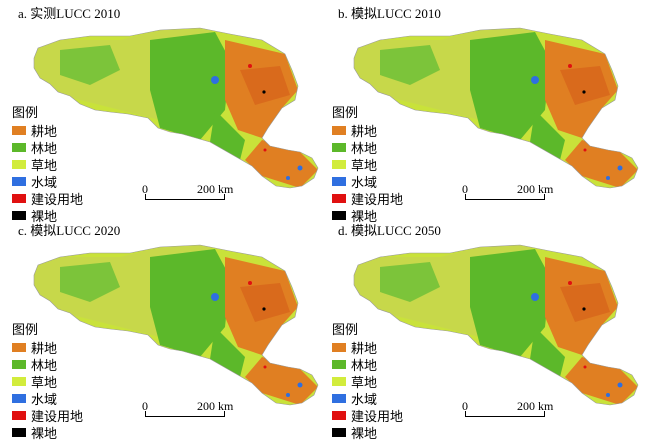  What do you see at coordinates (389, 13) in the screenshot?
I see `map-title: b. 模拟LUCC 2010` at bounding box center [389, 13].